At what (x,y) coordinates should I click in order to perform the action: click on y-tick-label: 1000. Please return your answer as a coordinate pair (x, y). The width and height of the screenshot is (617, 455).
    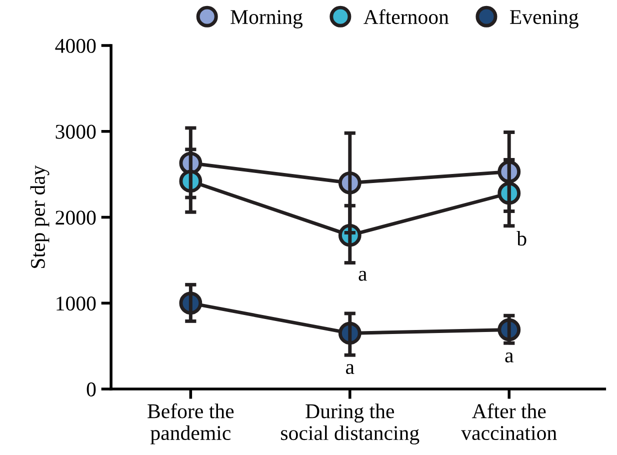
    Looking at the image, I should click on (76, 303).